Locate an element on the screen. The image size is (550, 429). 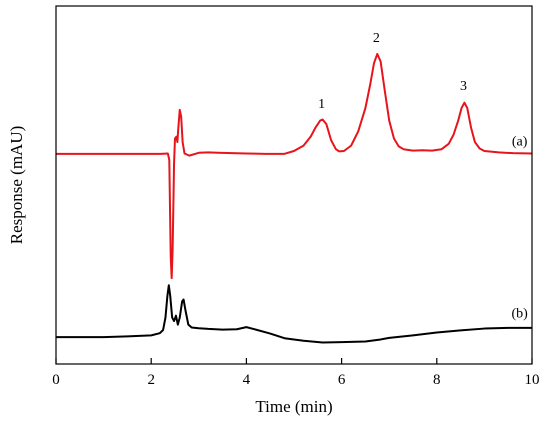
x-axis-title: Time (min) is located at coordinates (293, 406).